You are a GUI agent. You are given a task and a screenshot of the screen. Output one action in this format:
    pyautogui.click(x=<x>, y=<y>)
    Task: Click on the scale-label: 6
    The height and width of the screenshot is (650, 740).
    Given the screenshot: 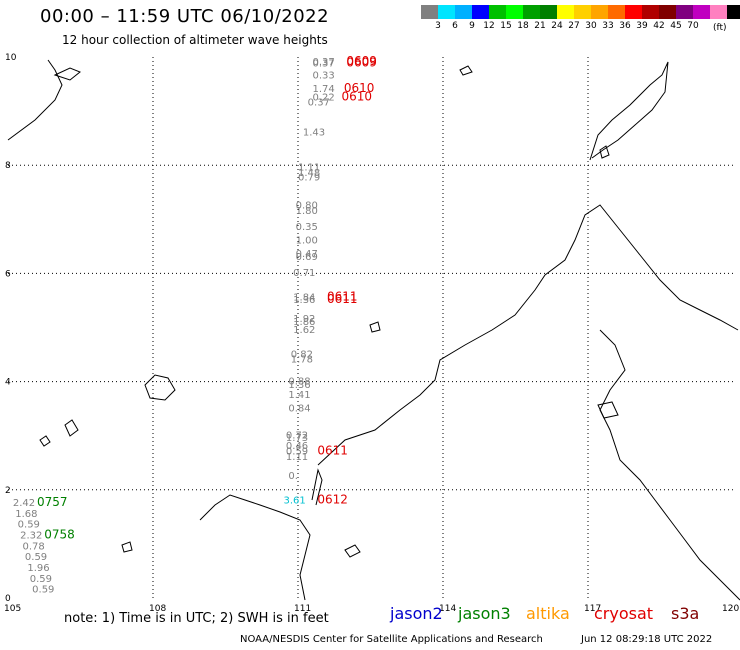 What is the action you would take?
    pyautogui.click(x=455, y=26)
    